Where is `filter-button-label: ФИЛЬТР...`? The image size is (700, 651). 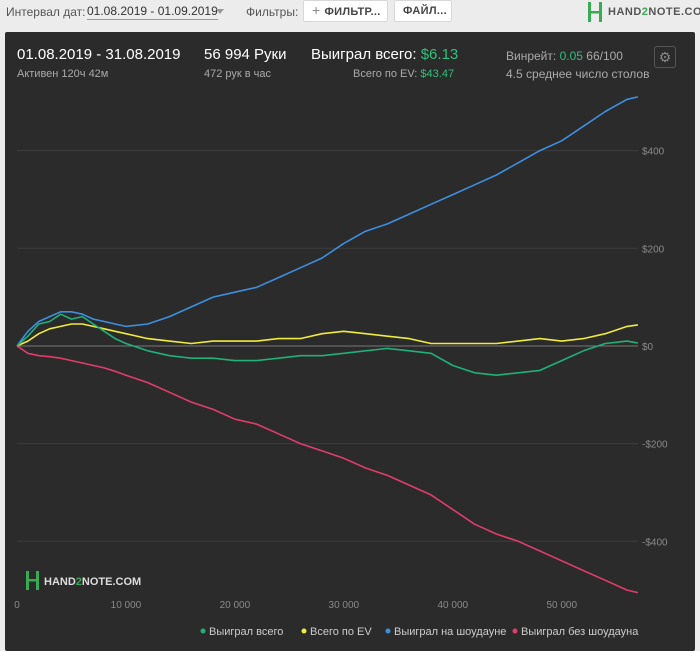
filter-button-label: ФИЛЬТР... is located at coordinates (352, 12).